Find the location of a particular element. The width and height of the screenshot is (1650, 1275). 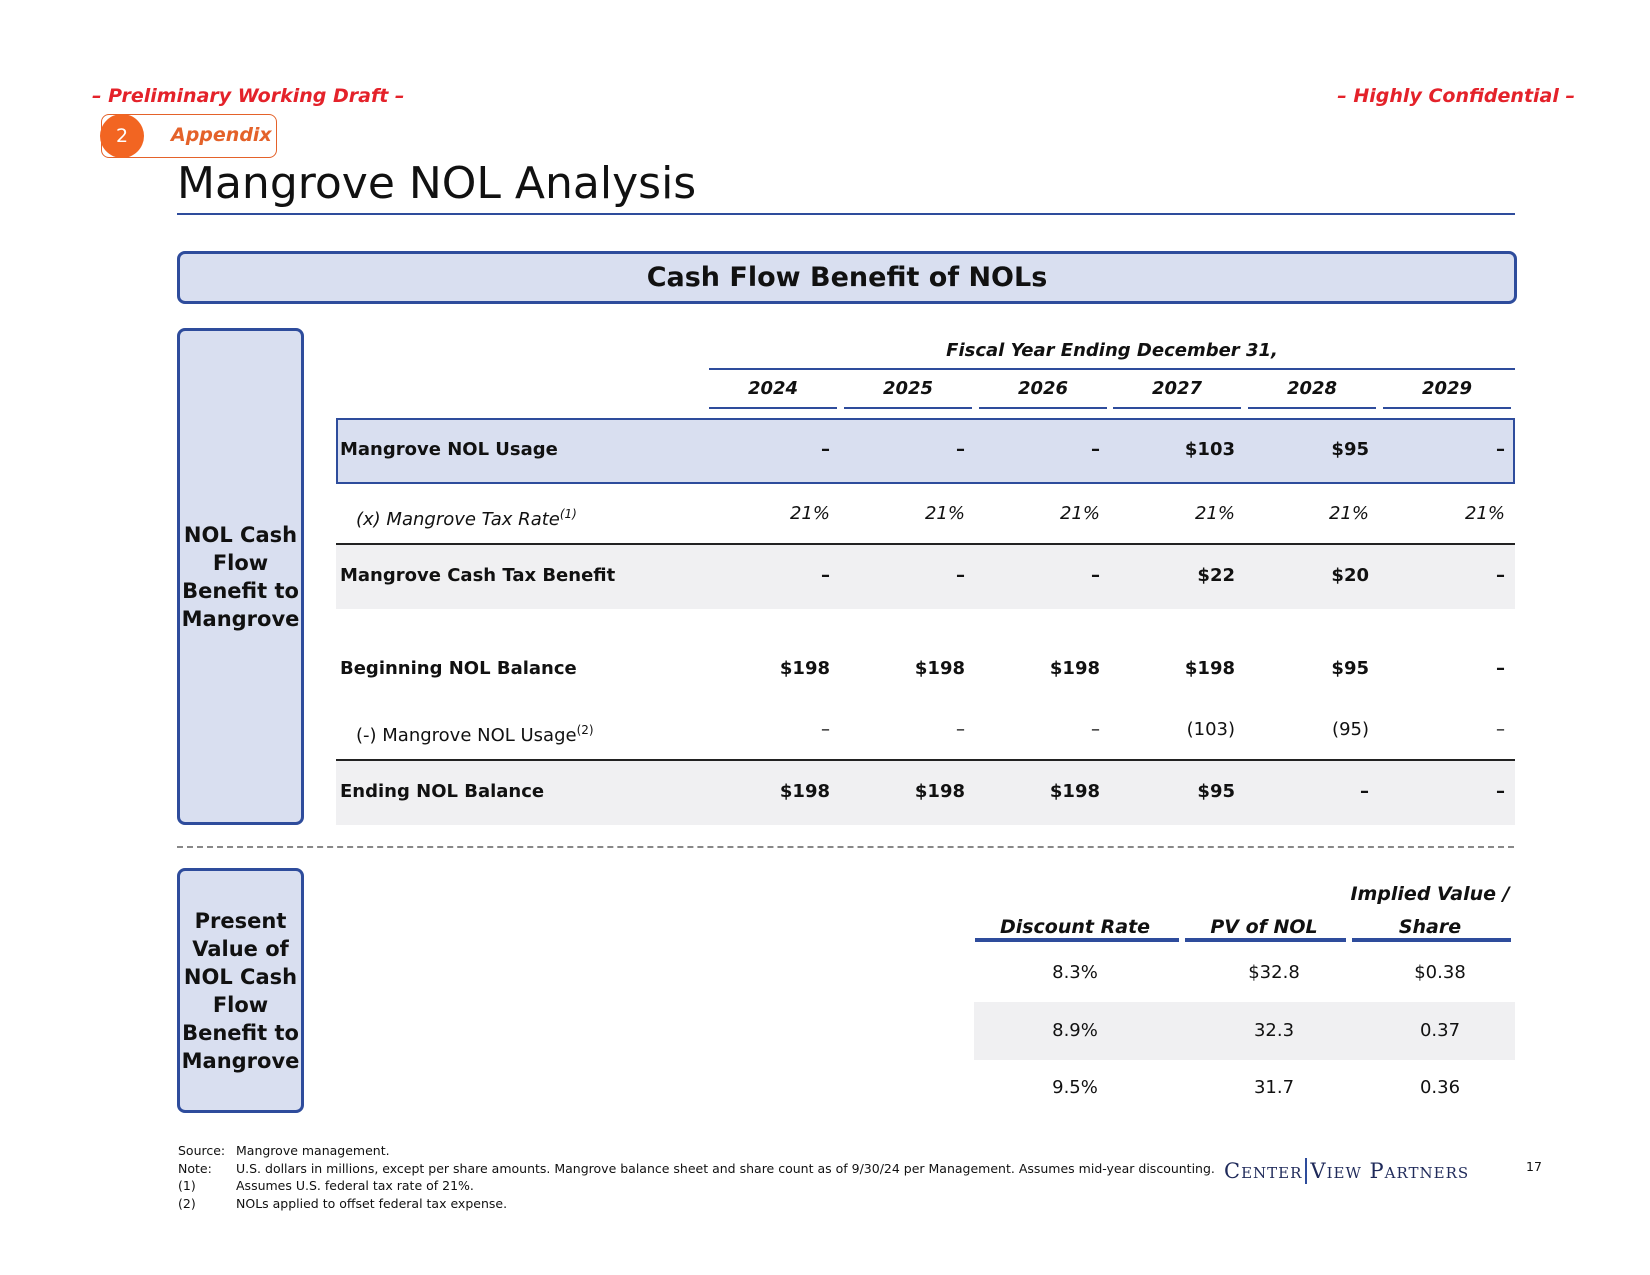

label-text: Ending NOL Balance is located at coordinates (442, 791).